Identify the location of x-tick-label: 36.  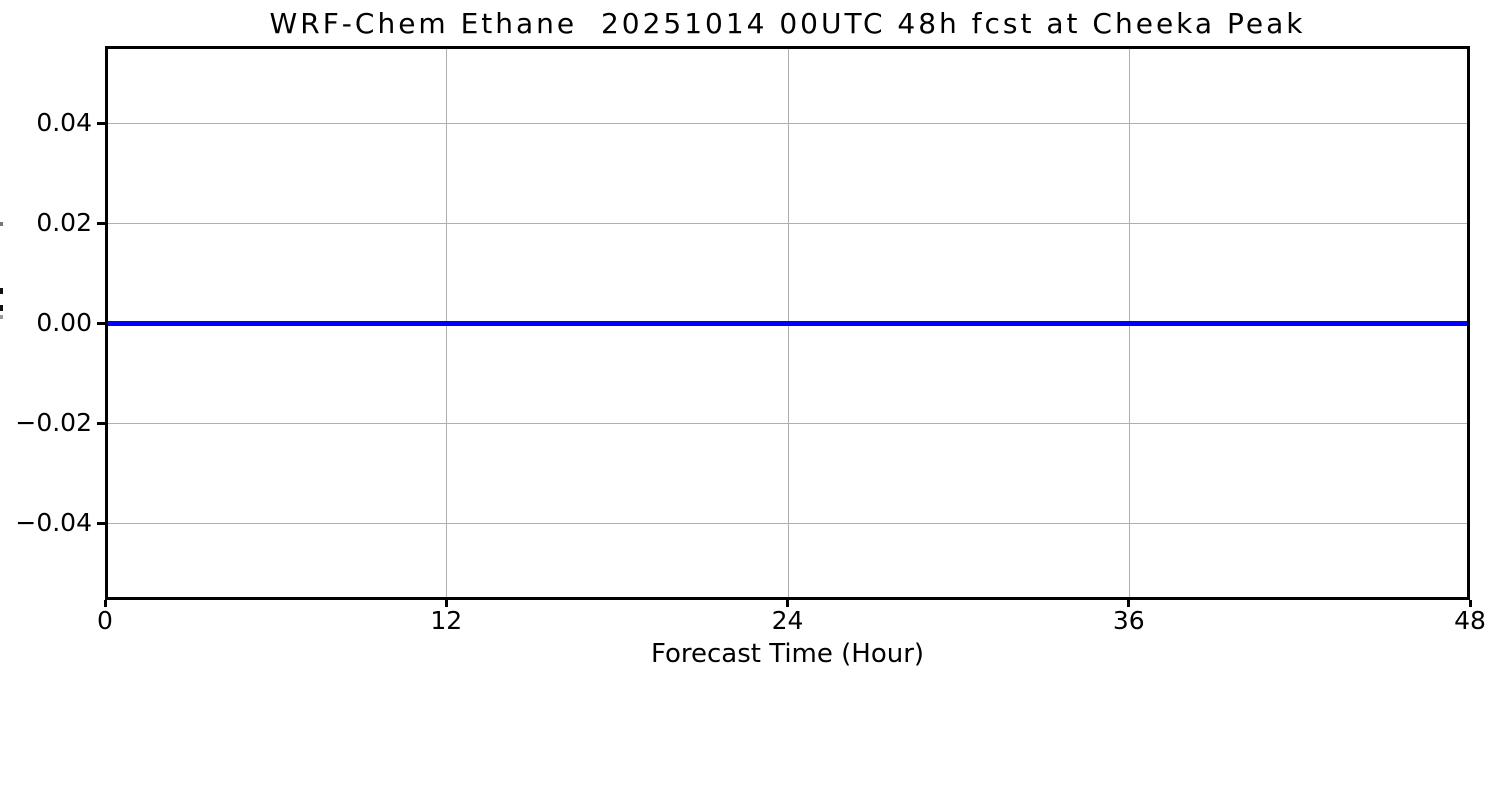
(1128, 620).